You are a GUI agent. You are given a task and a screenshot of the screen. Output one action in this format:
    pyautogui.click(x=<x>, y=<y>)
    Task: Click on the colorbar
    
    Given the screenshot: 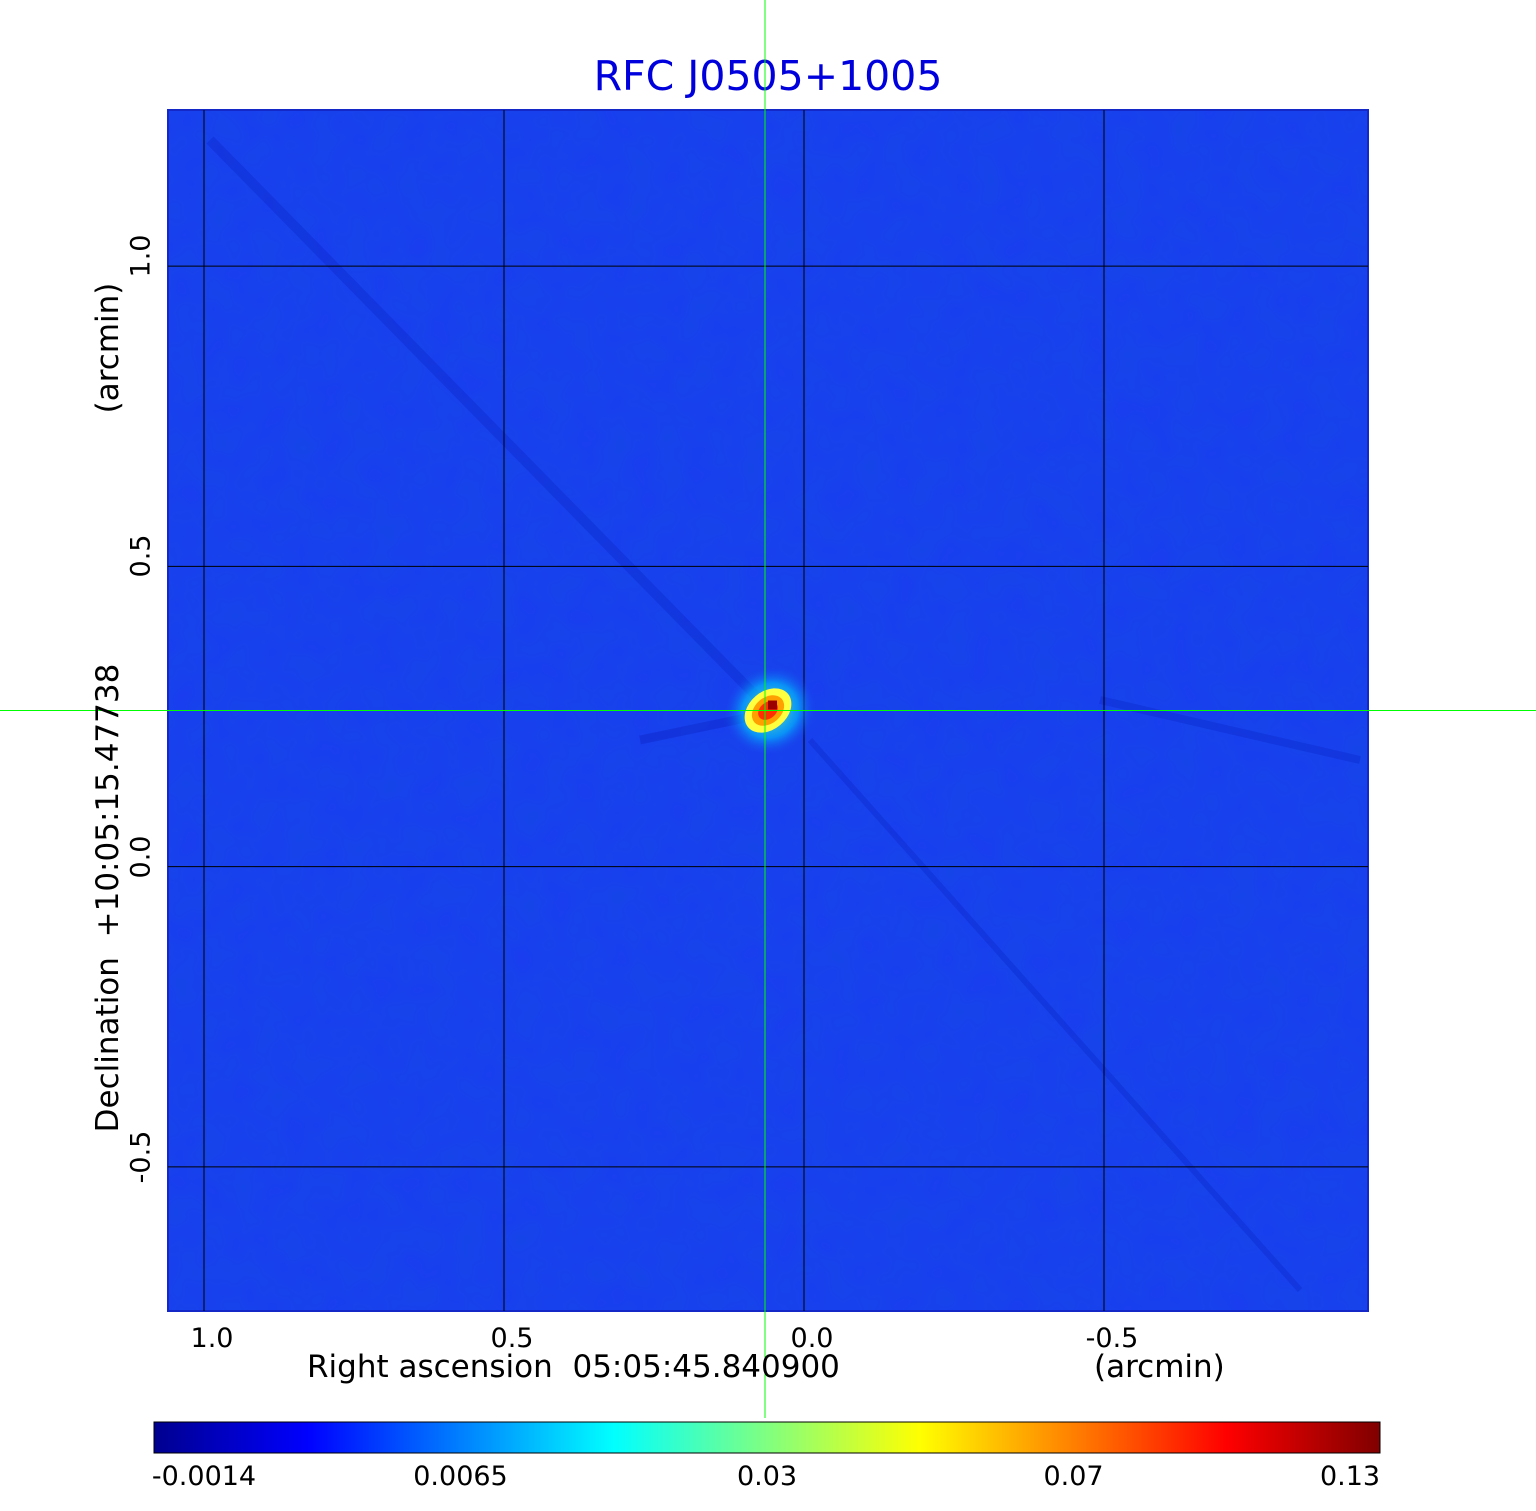 What is the action you would take?
    pyautogui.click(x=767, y=1437)
    